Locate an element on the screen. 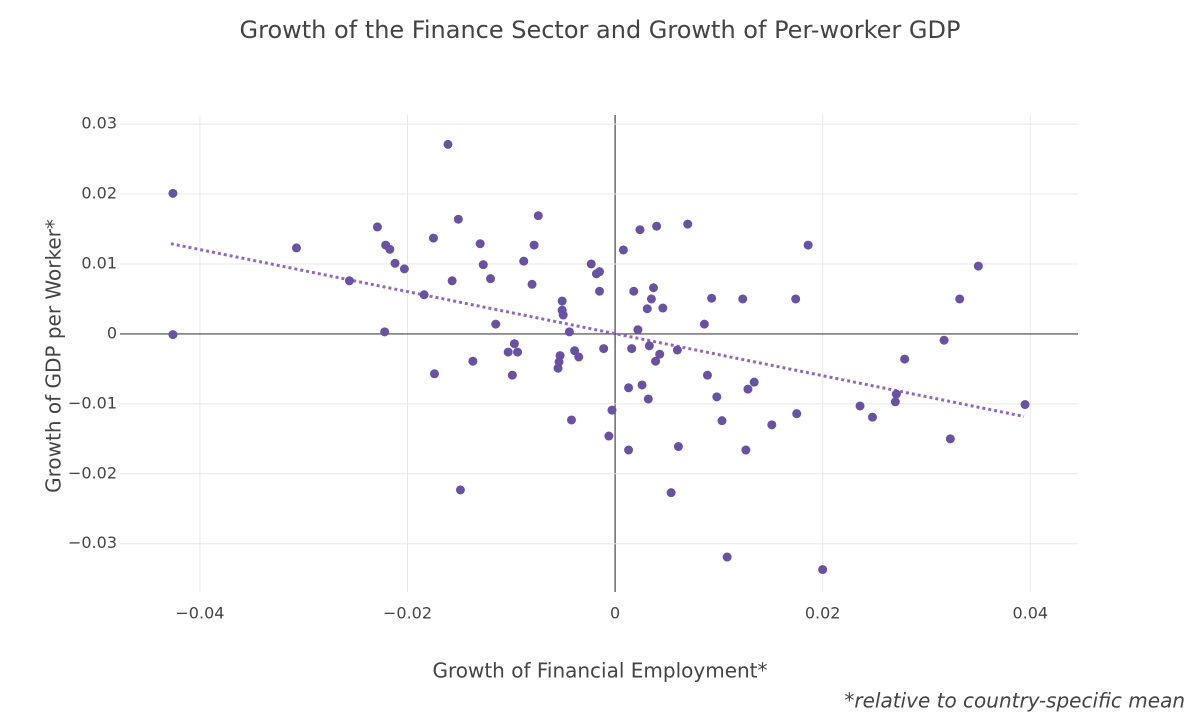 This screenshot has height=720, width=1200. y-tick-label: −0.03 is located at coordinates (92, 542).